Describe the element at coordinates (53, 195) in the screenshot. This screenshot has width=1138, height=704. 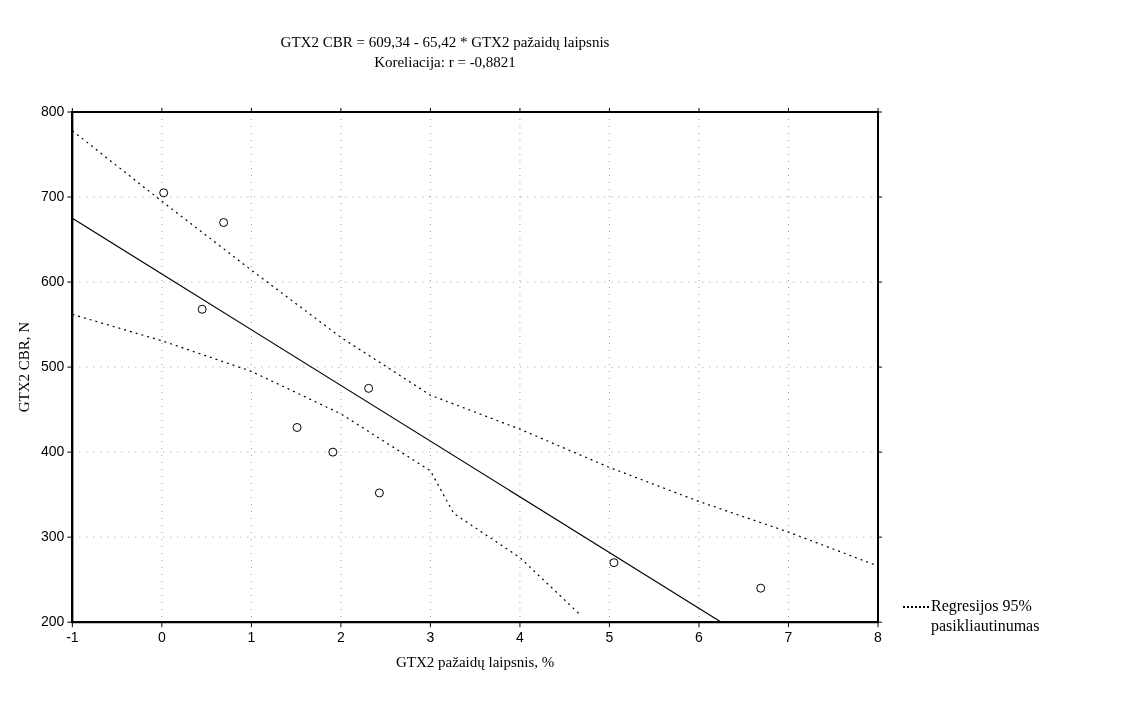
I see `y-tick-label: 700` at that location.